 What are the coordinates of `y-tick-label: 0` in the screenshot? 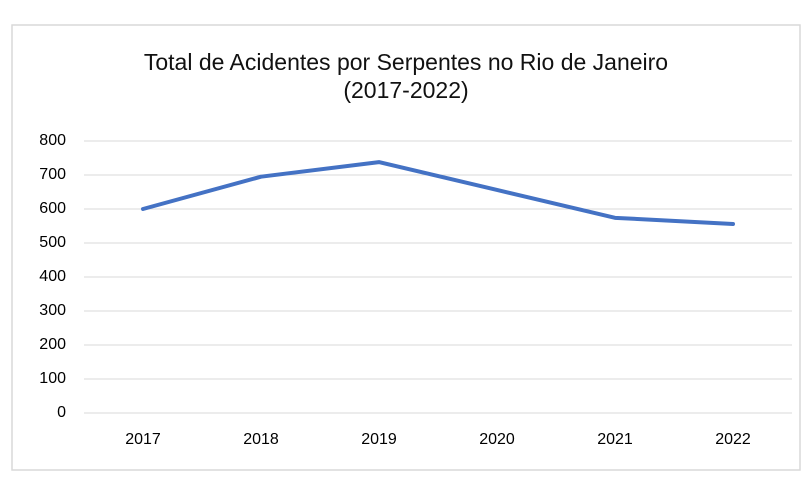 It's located at (61, 412).